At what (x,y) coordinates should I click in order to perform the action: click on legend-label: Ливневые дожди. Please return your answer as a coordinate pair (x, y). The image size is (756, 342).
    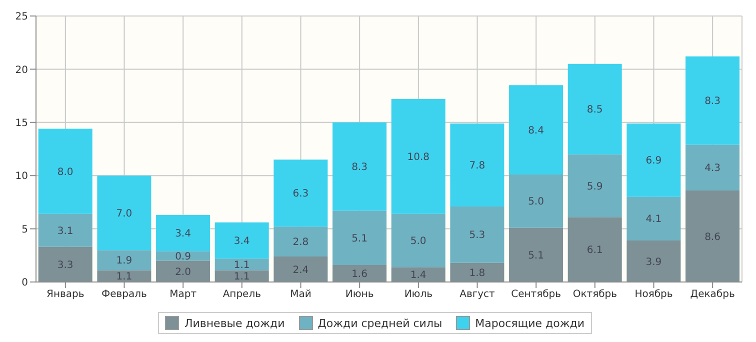
    Looking at the image, I should click on (234, 323).